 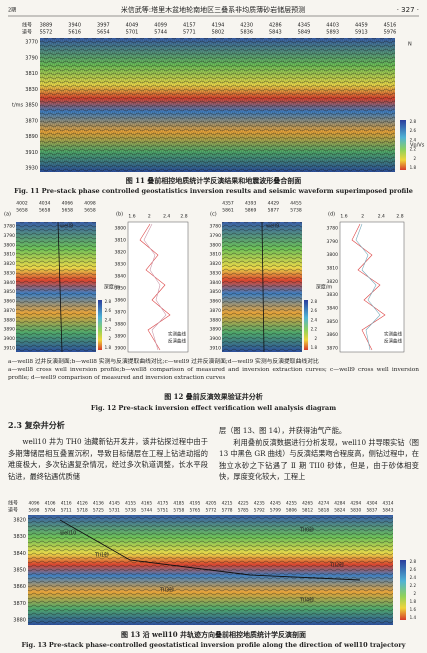 I want to click on time-tick: 3810, so click(x=216, y=255).